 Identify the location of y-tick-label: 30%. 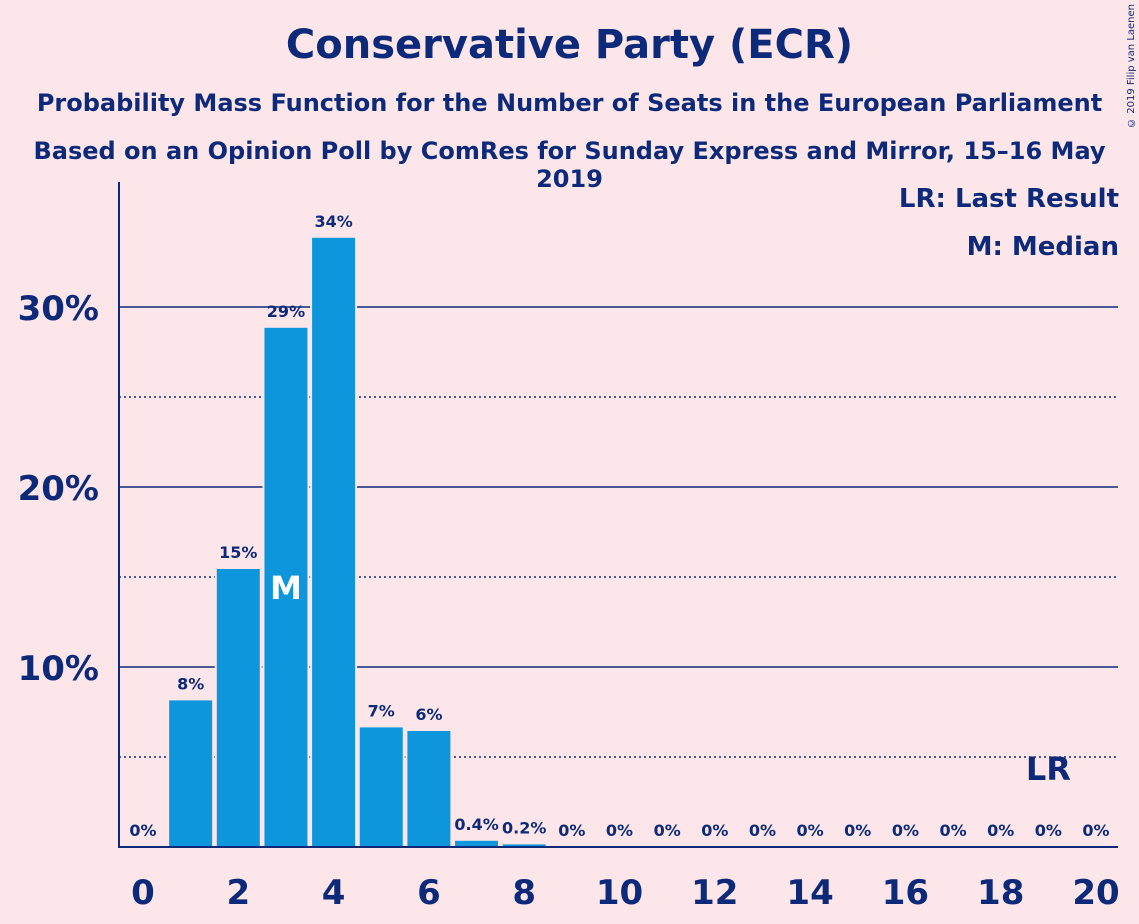
(58, 309).